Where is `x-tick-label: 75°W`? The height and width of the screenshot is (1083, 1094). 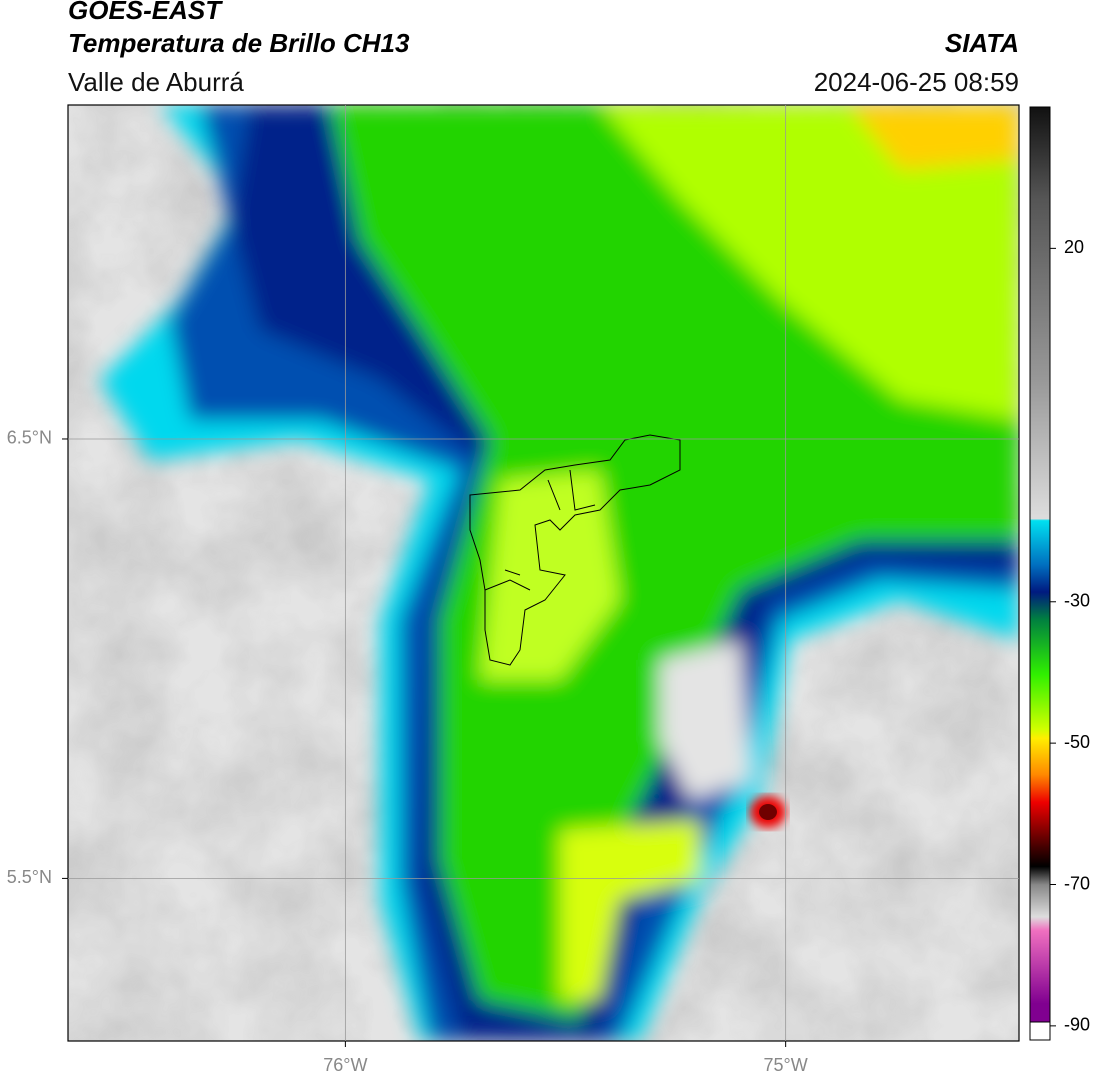 x-tick-label: 75°W is located at coordinates (786, 1065).